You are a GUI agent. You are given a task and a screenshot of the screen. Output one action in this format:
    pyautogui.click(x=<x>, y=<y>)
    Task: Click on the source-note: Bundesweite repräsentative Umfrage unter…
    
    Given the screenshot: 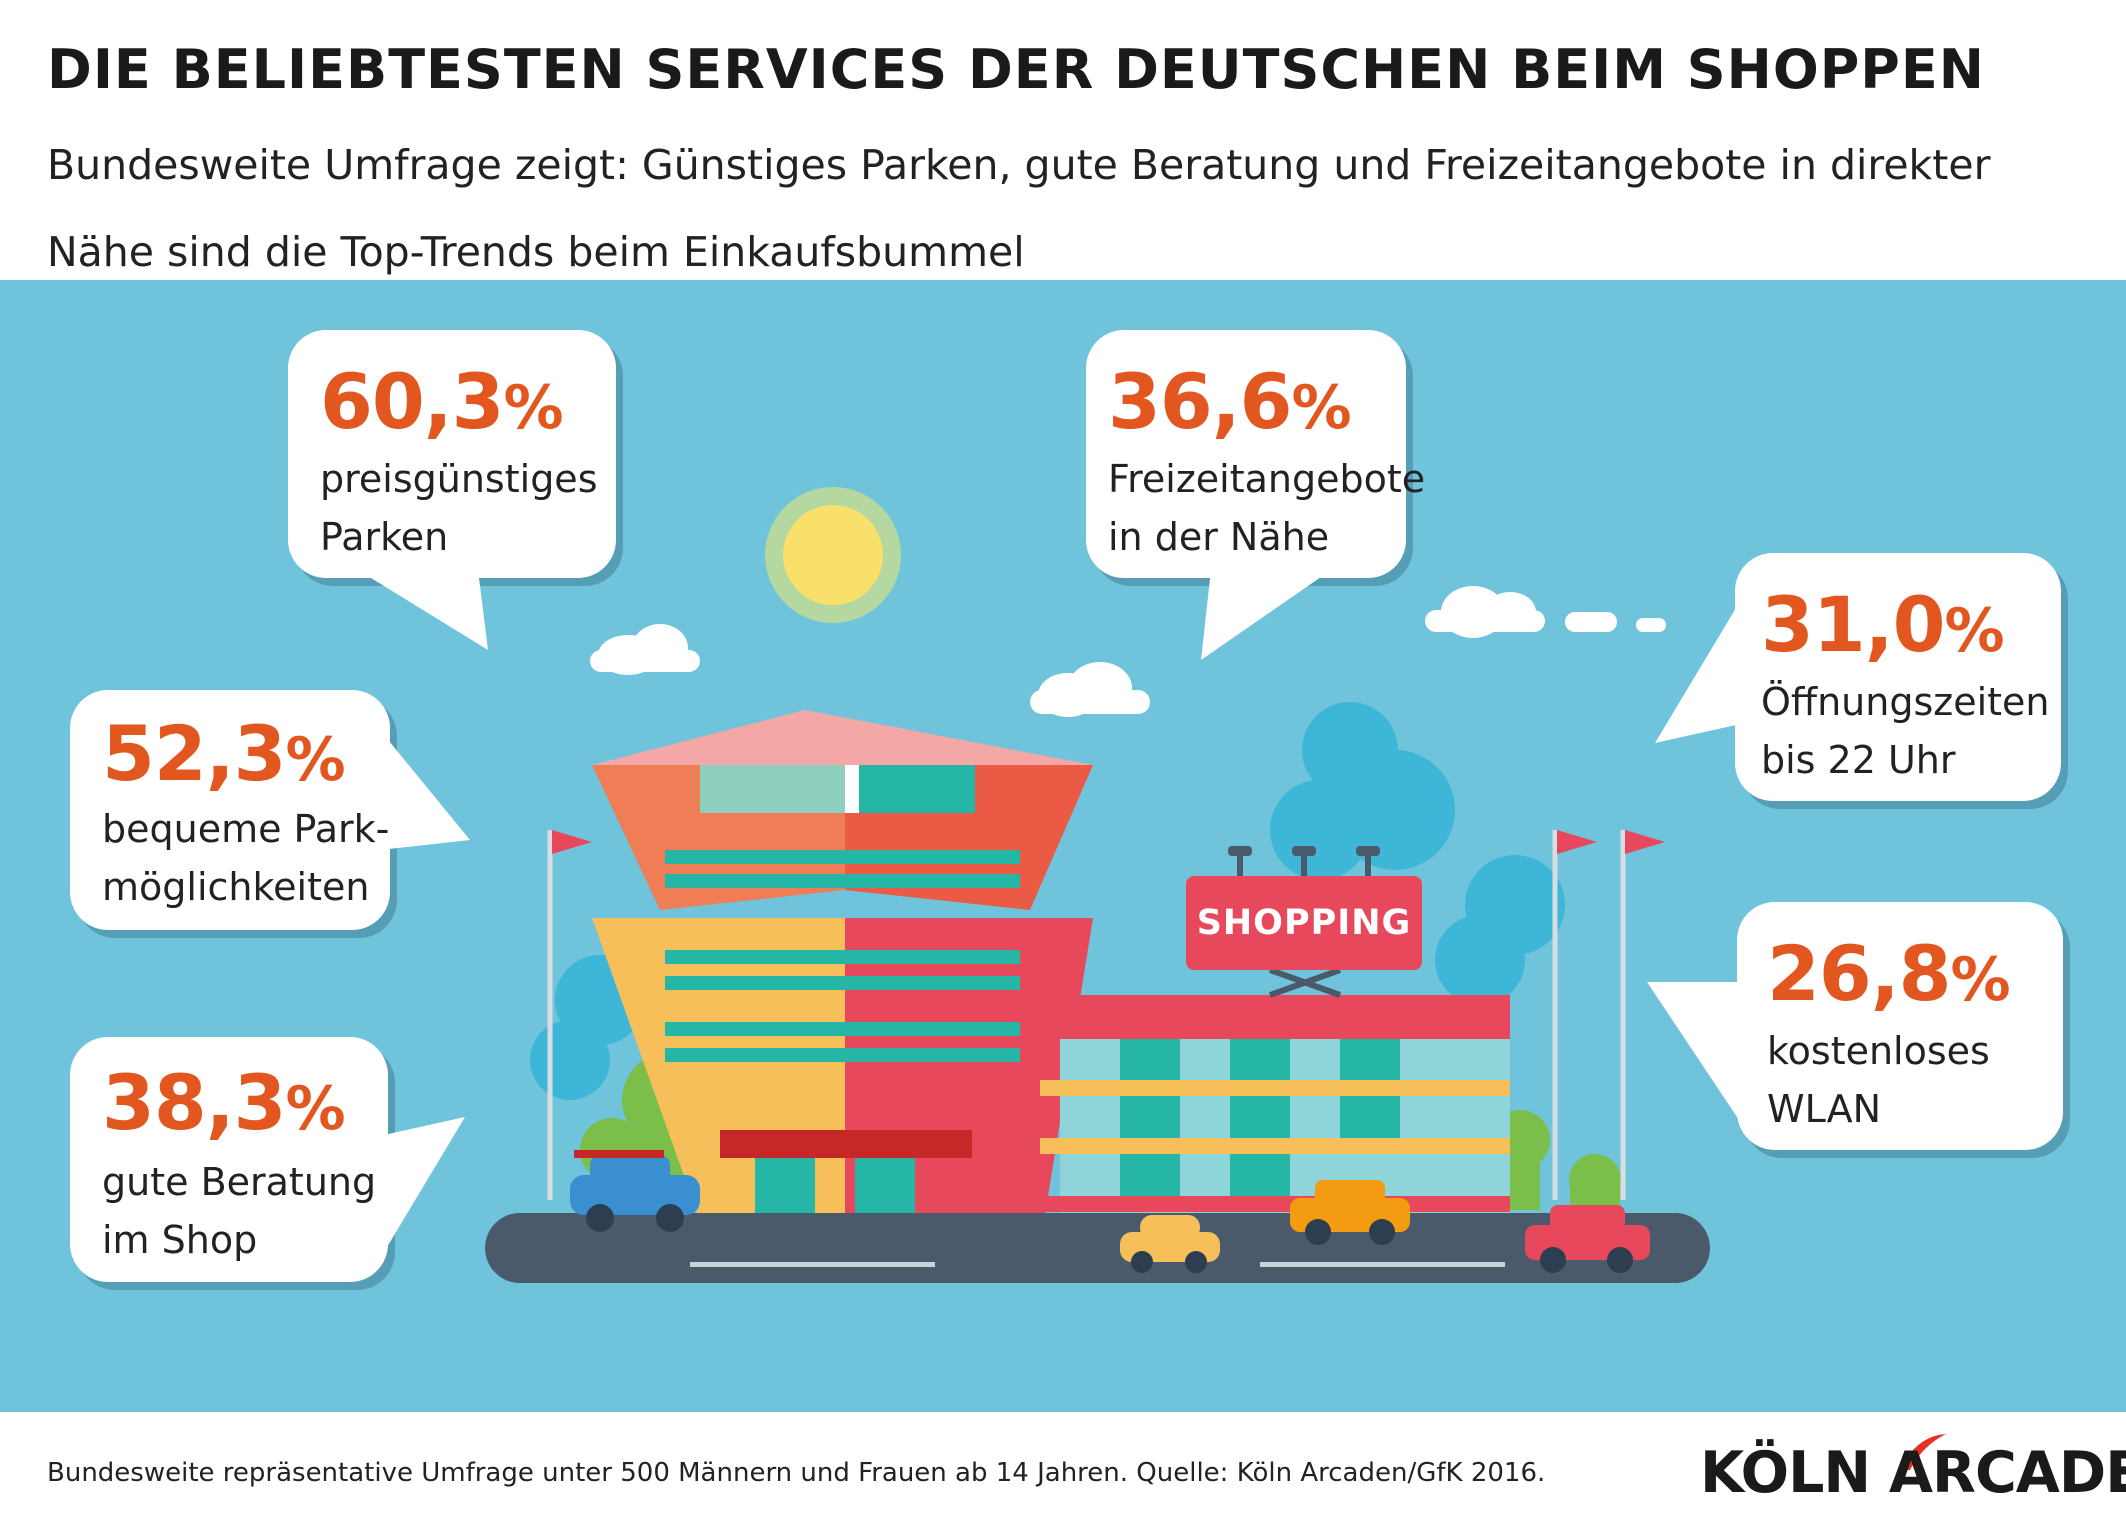 What is the action you would take?
    pyautogui.click(x=796, y=1473)
    